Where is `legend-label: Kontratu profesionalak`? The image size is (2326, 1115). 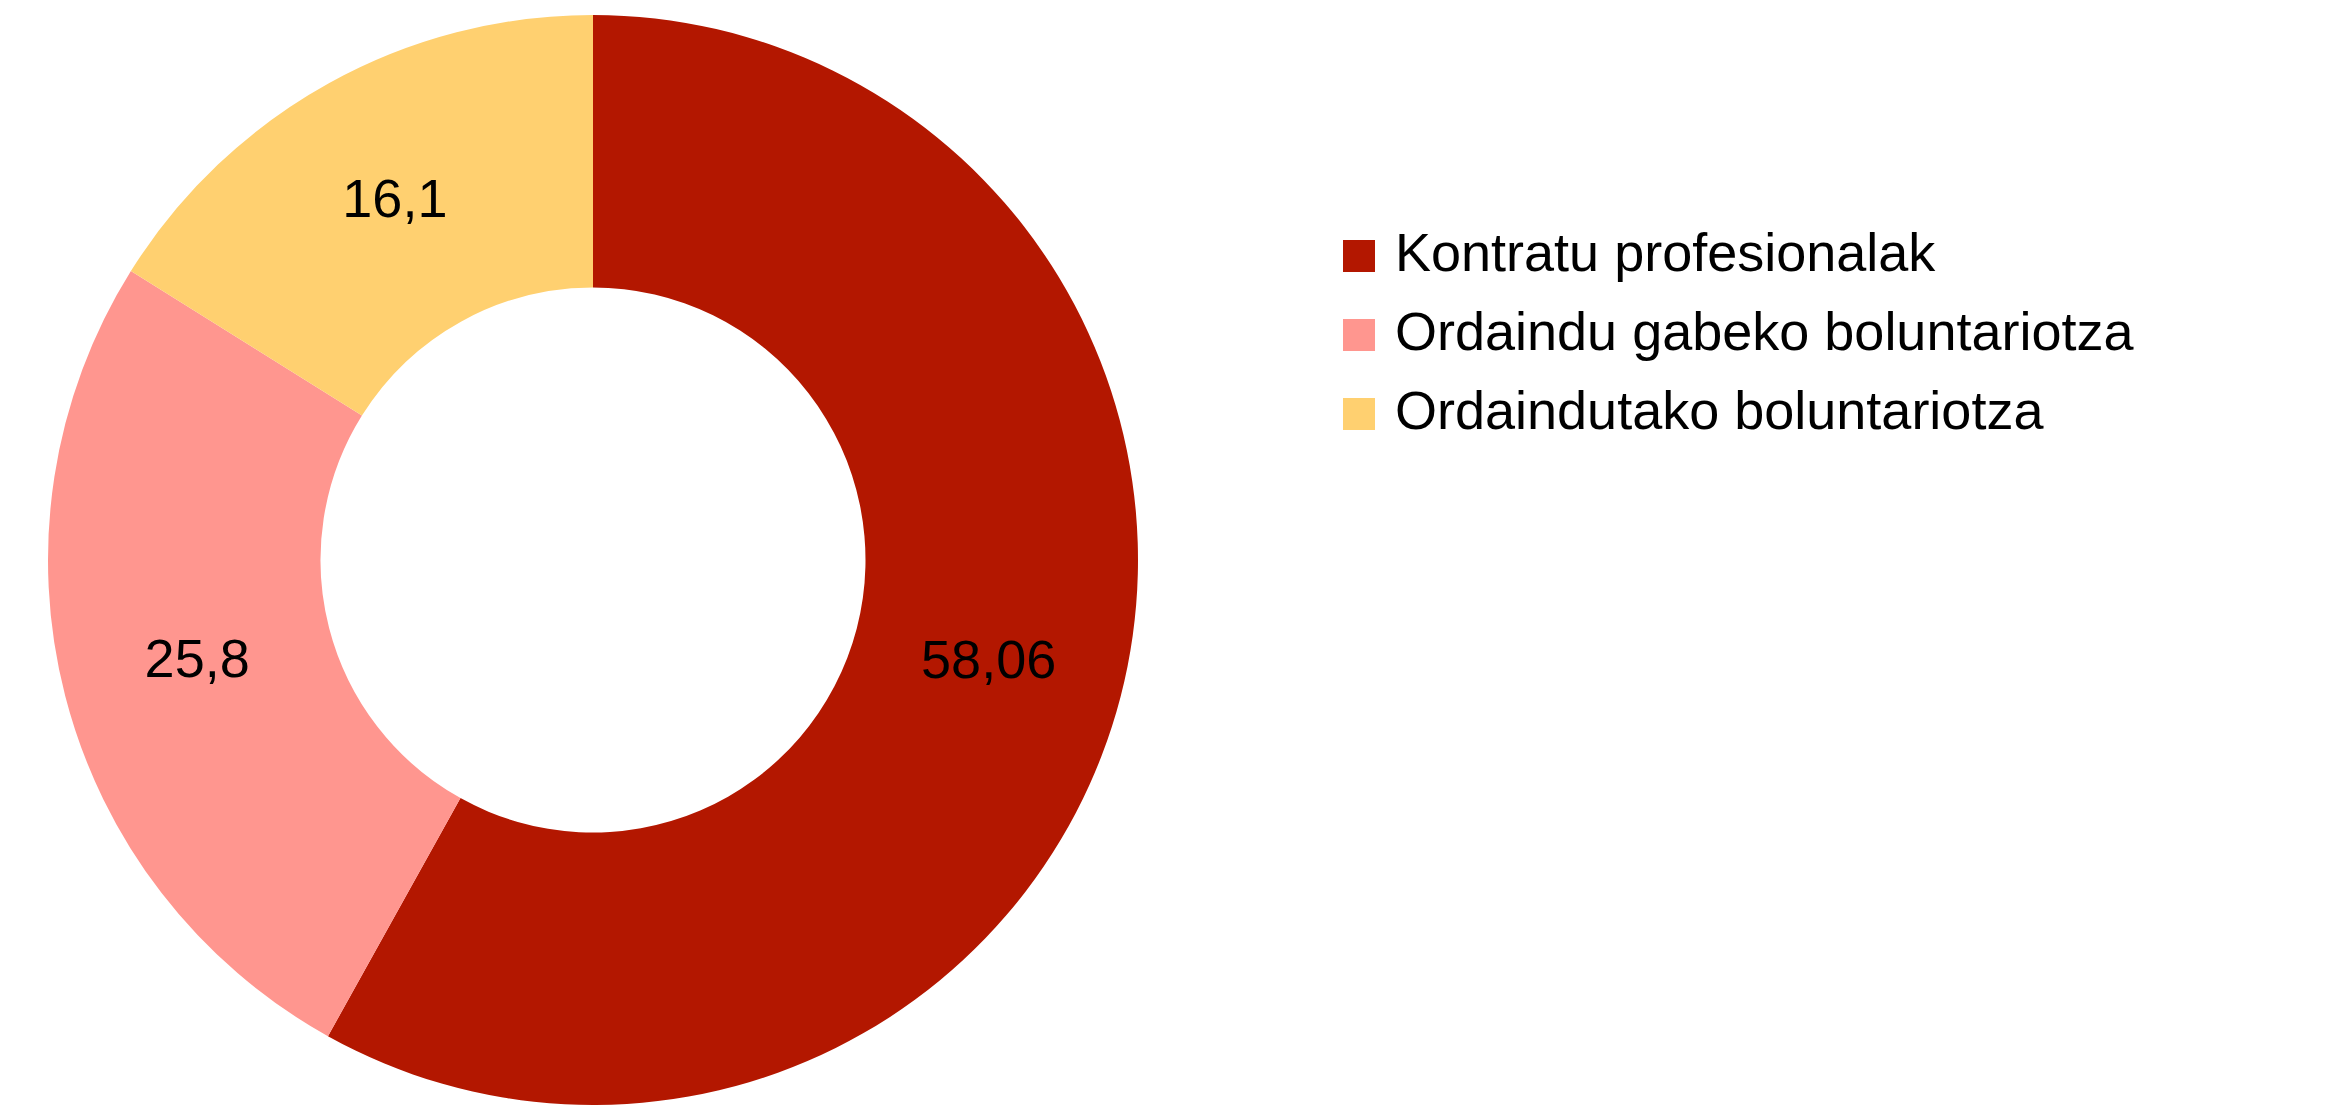 legend-label: Kontratu profesionalak is located at coordinates (1666, 251).